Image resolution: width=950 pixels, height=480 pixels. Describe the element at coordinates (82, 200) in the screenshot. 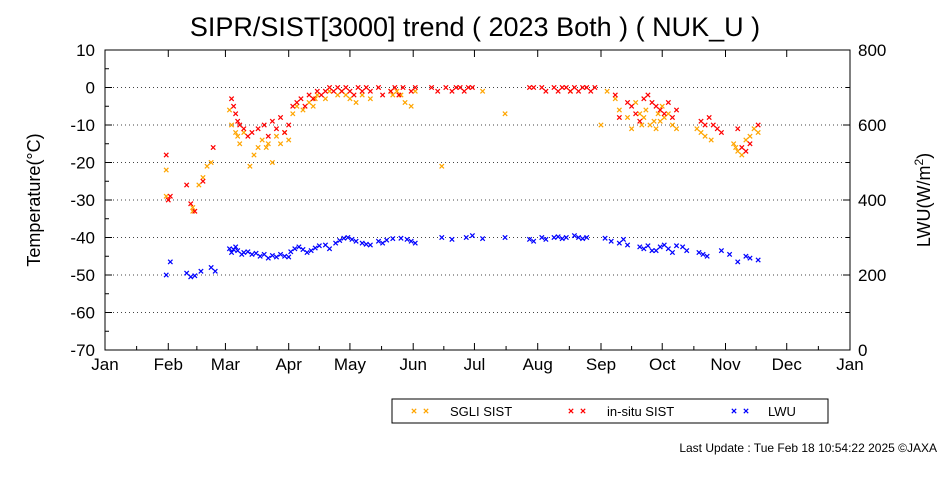

I see `y-tick-label: -30` at that location.